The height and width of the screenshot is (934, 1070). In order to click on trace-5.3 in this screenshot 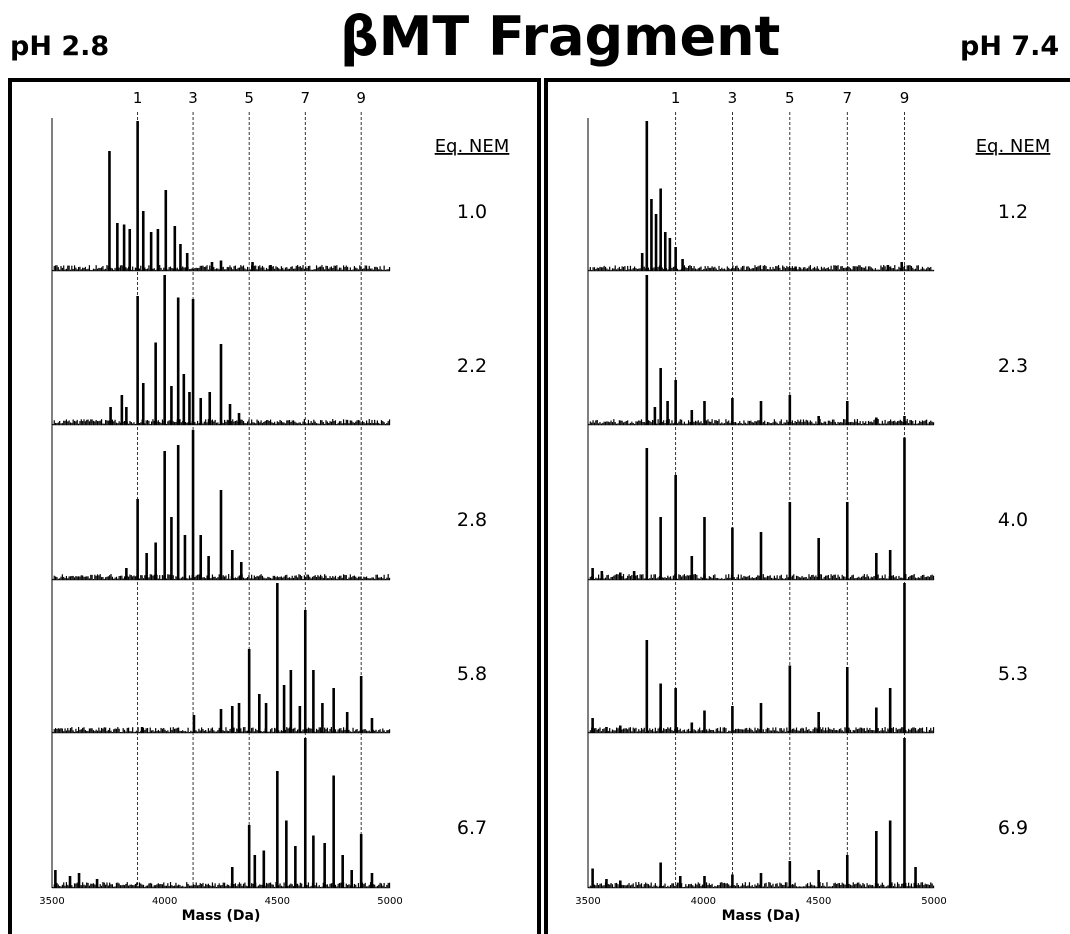, I will do `click(761, 658)`.